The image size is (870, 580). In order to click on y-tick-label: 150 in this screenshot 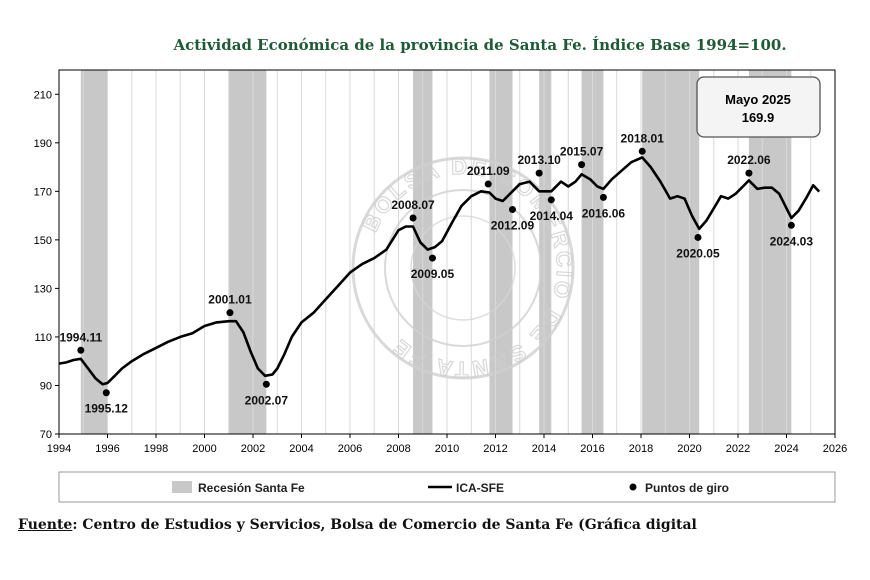, I will do `click(43, 241)`.